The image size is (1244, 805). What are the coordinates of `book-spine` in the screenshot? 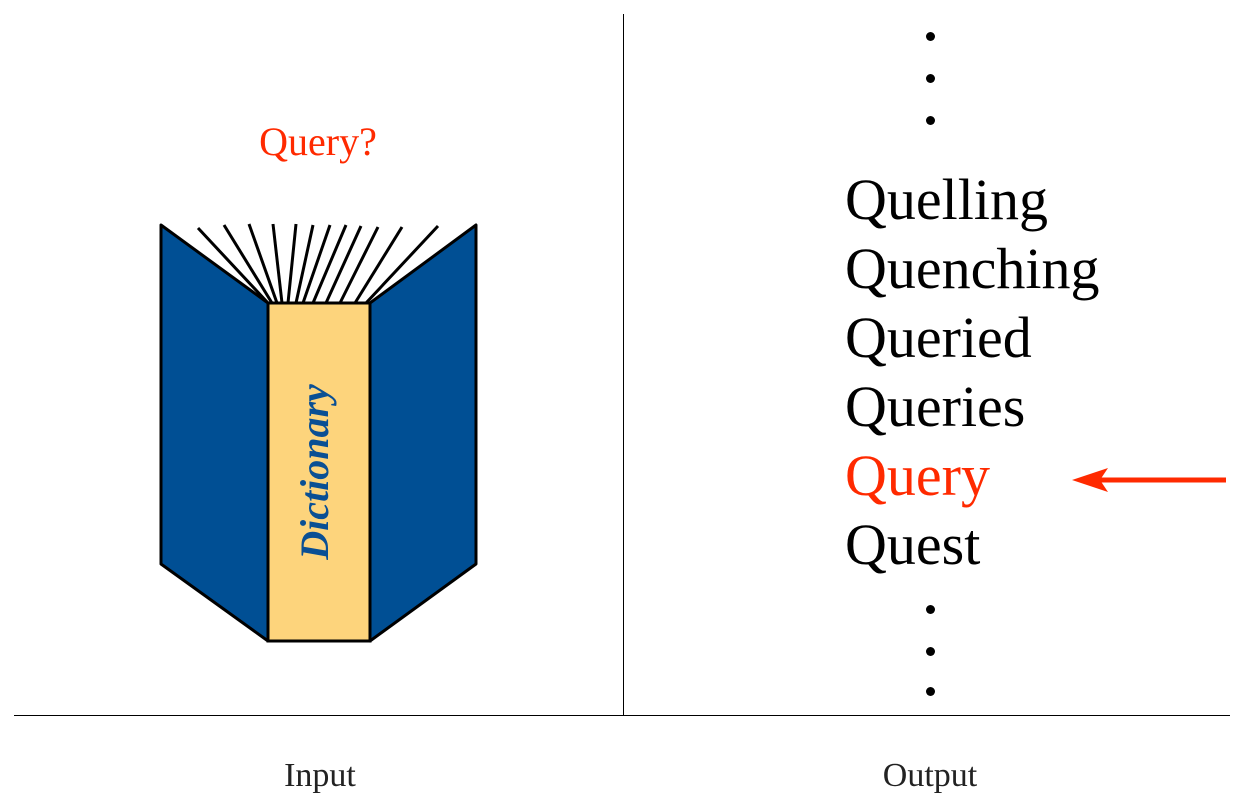 It's located at (319, 472).